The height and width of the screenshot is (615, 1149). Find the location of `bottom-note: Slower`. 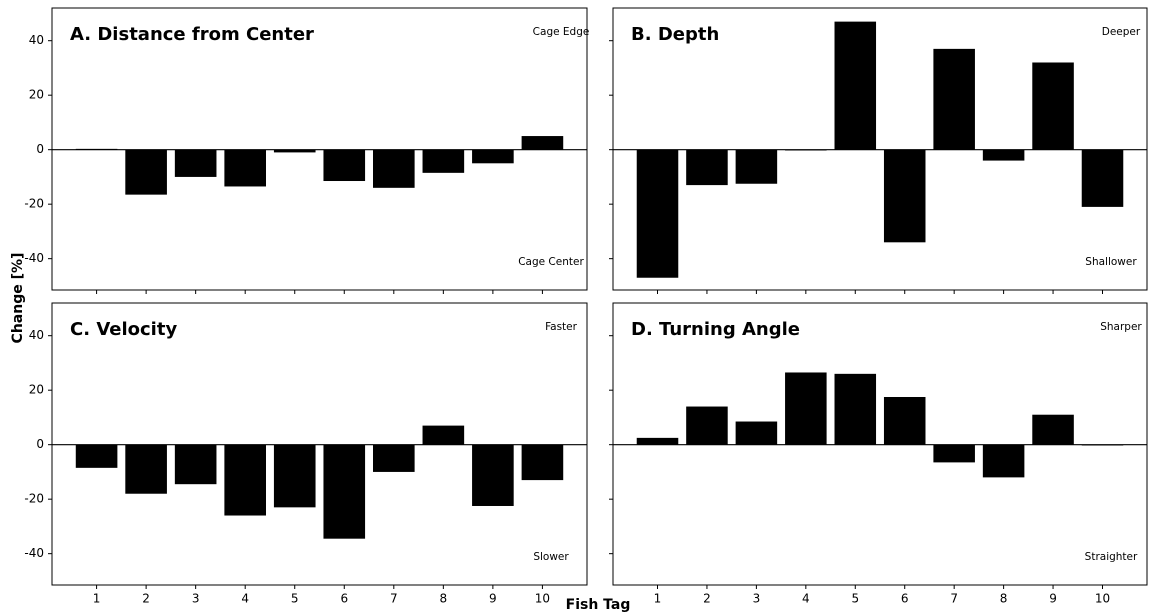

bottom-note: Slower is located at coordinates (551, 557).